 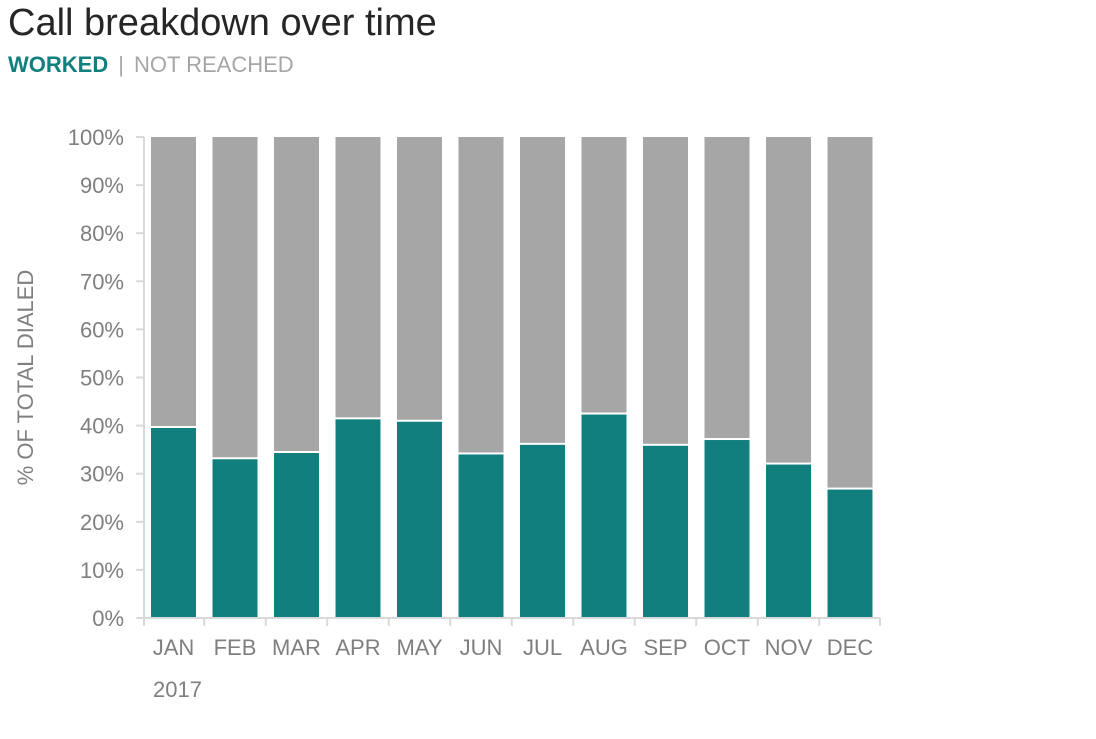 I want to click on bar-worked-jun, so click(x=481, y=536).